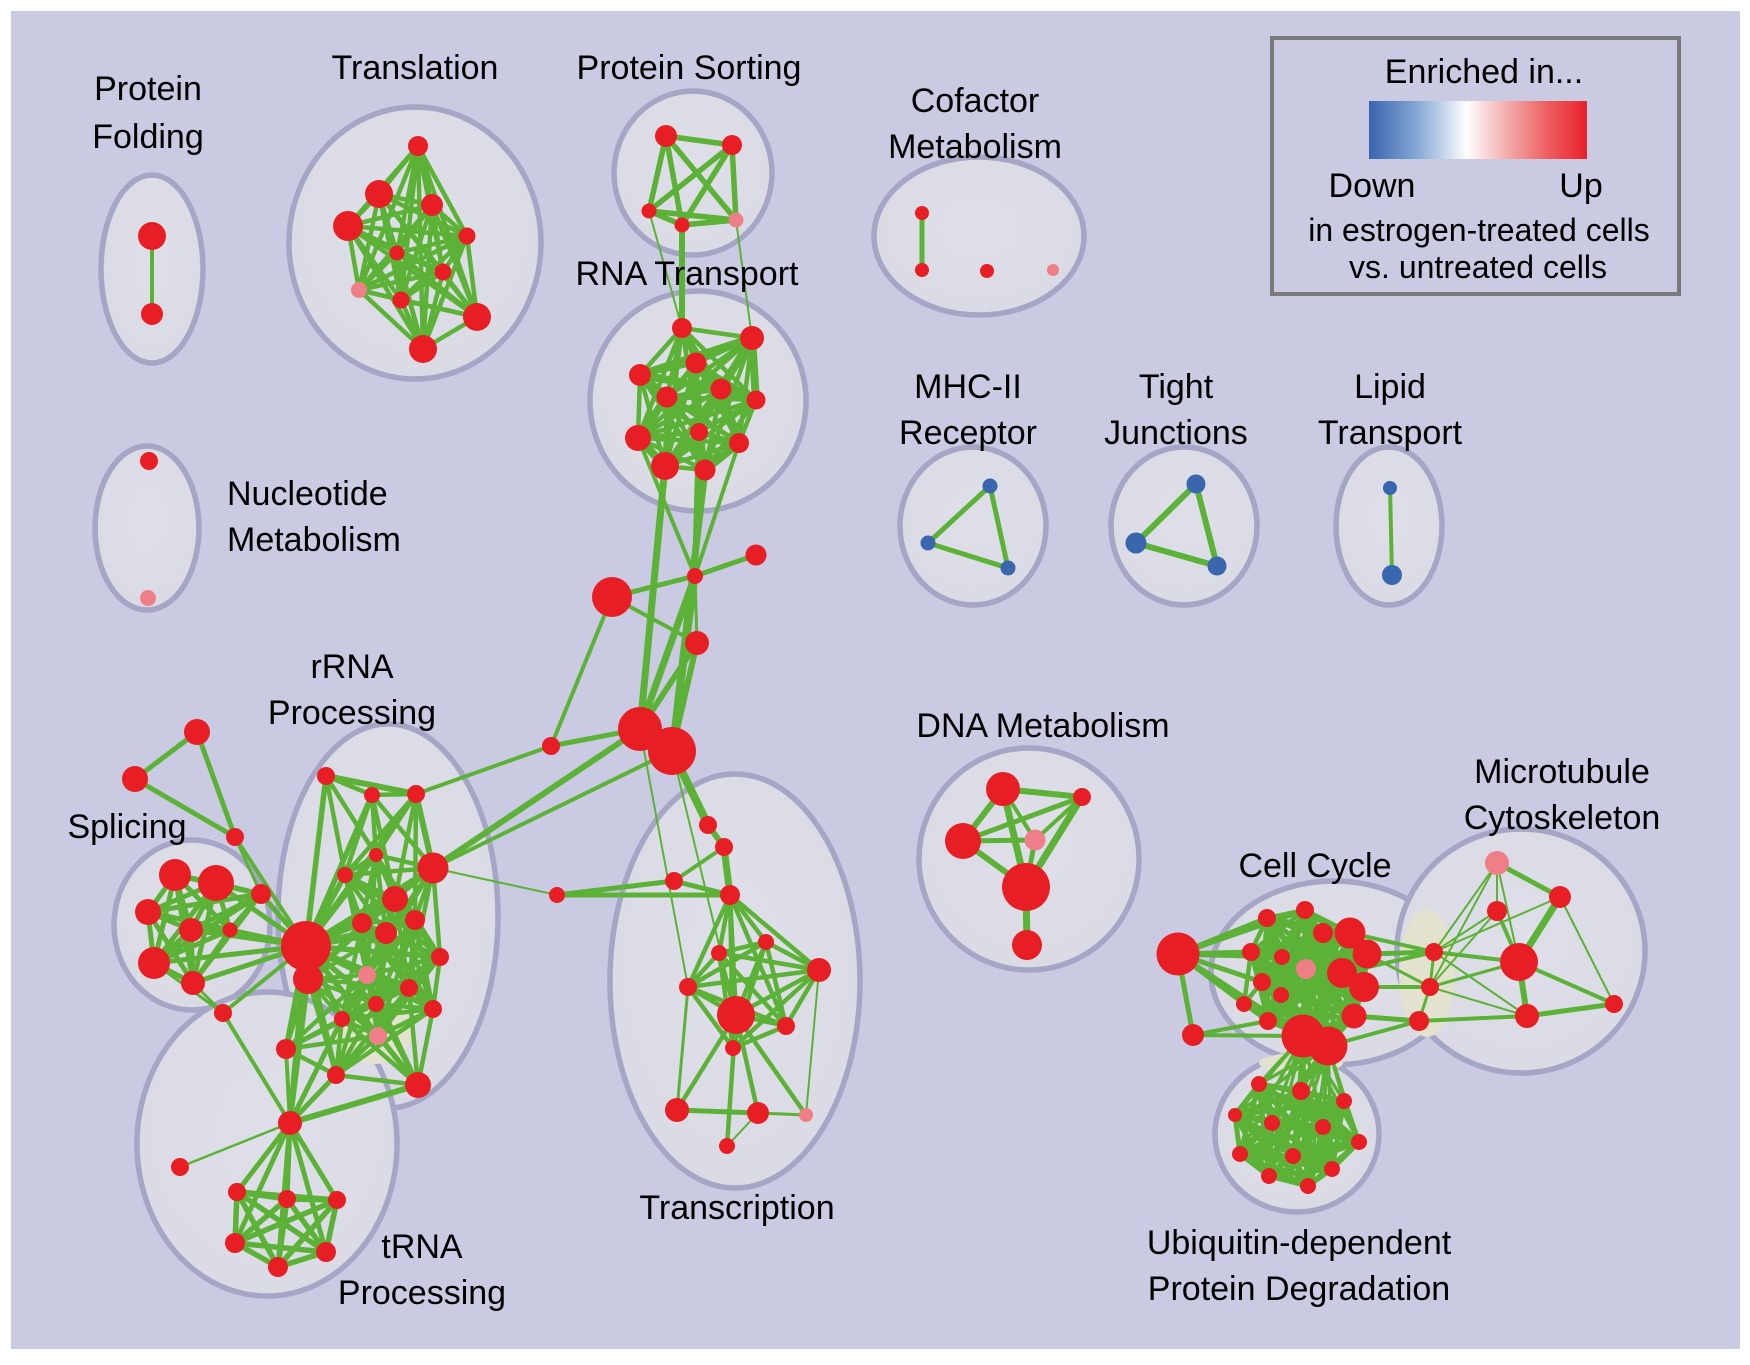 This screenshot has height=1365, width=1750. What do you see at coordinates (148, 137) in the screenshot?
I see `svg-text: Folding` at bounding box center [148, 137].